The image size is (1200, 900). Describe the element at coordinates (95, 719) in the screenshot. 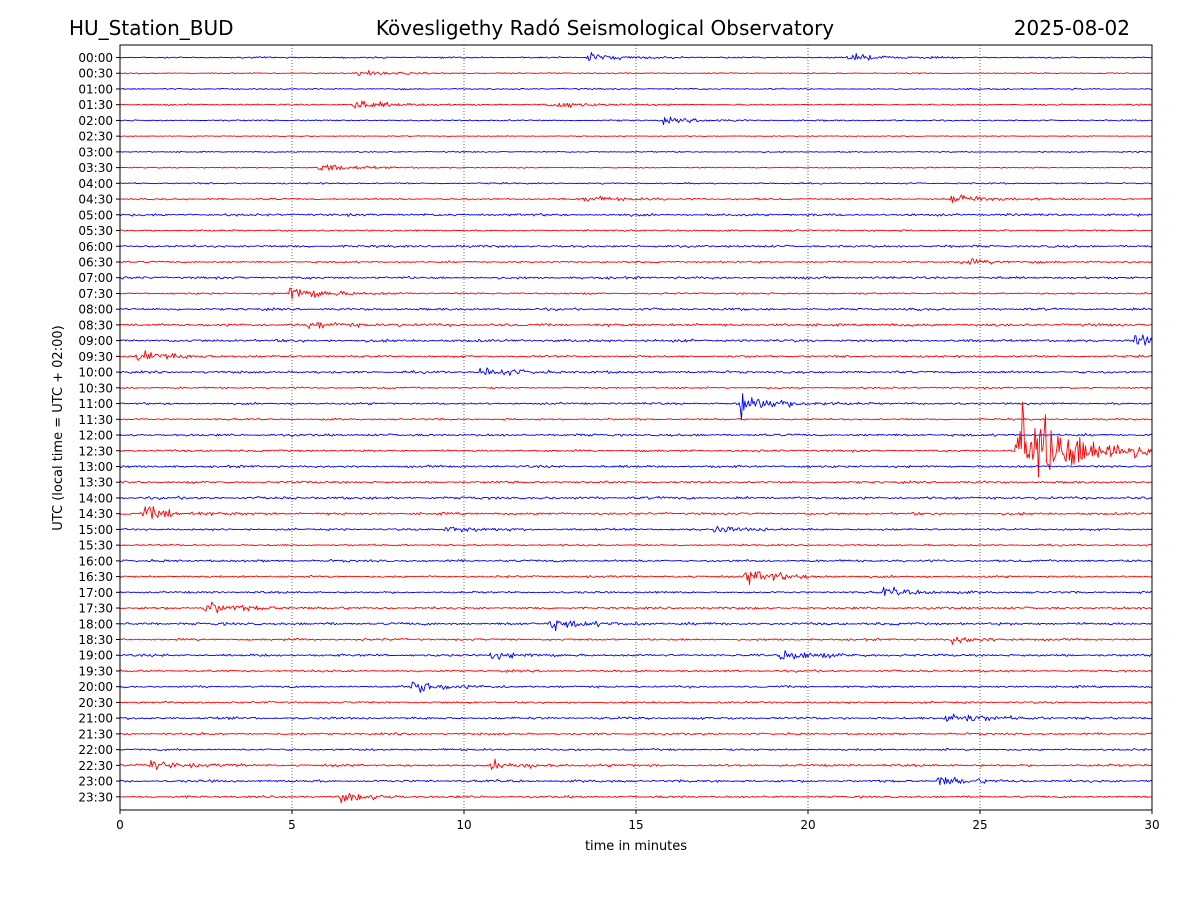

I see `y-tick-label: 21:00` at that location.